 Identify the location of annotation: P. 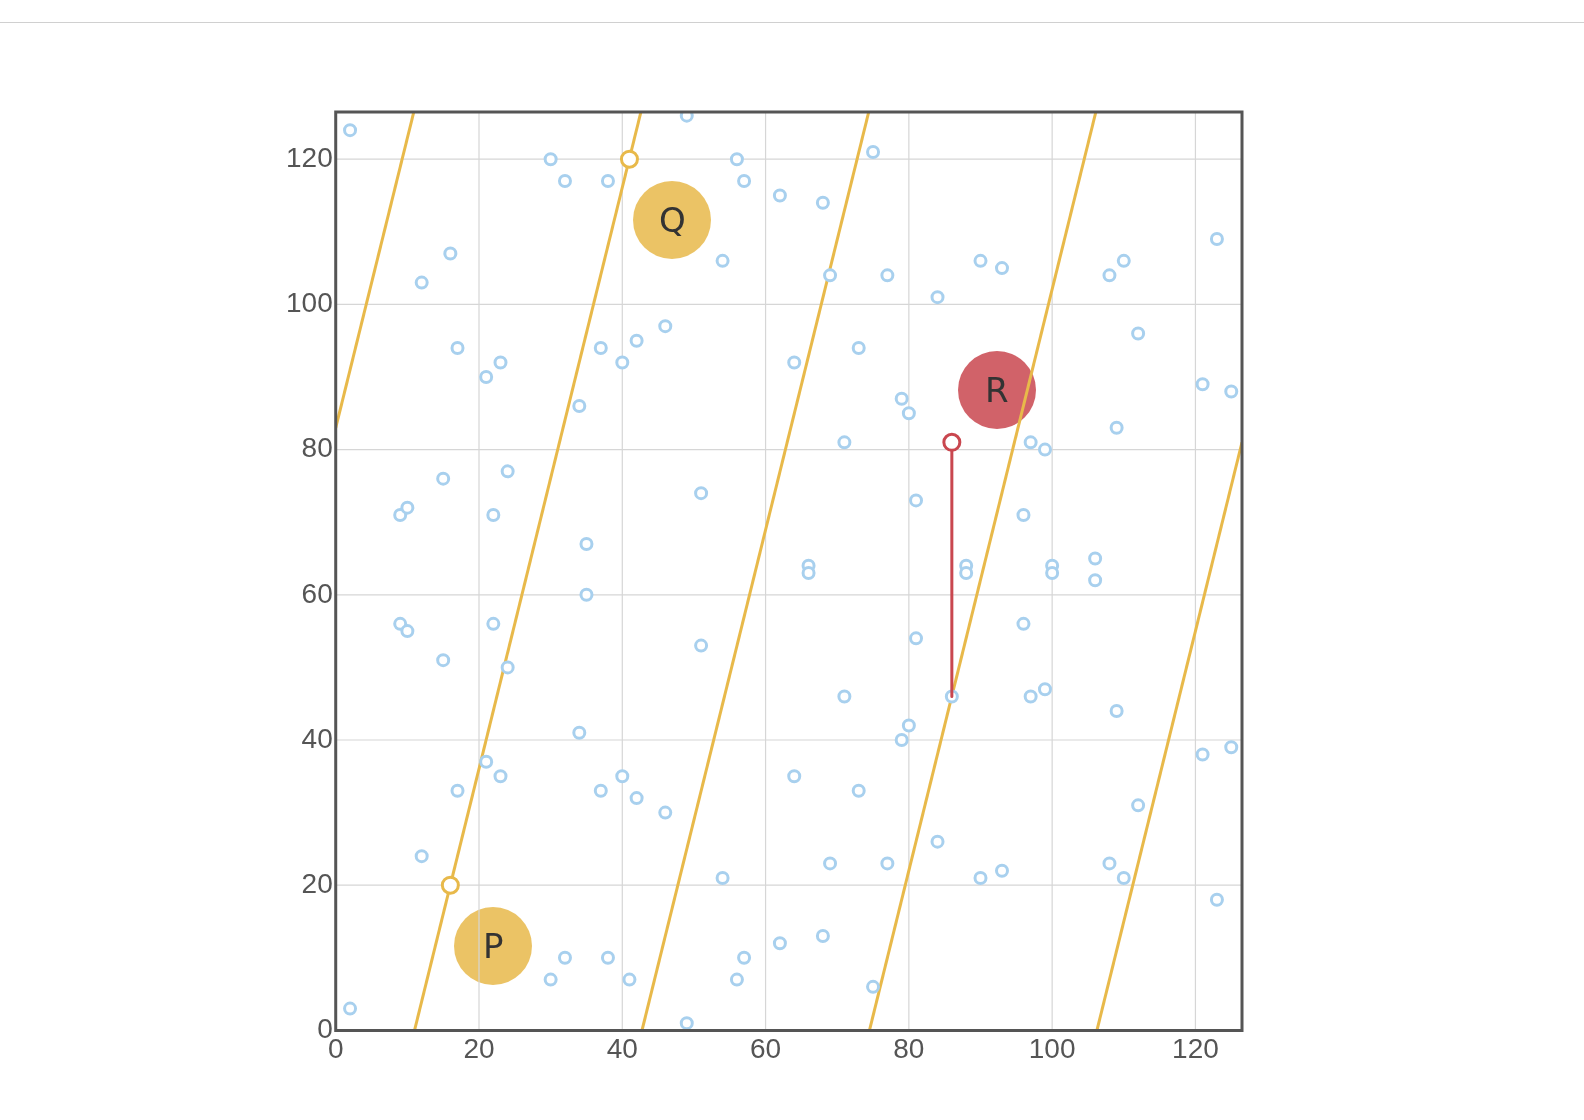
(493, 946).